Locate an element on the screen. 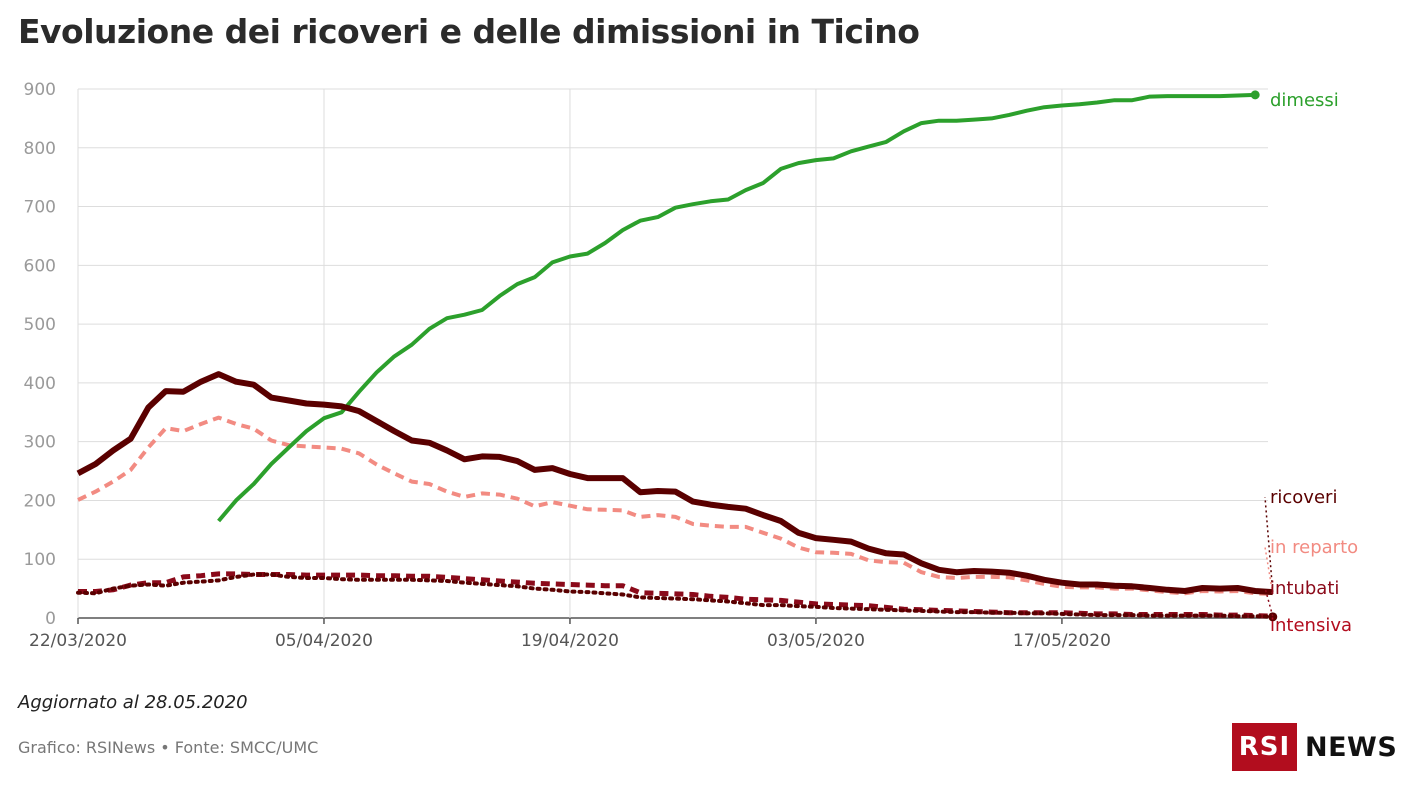 This screenshot has width=1408, height=792. x-tick-label: 22/03/2020 is located at coordinates (78, 641).